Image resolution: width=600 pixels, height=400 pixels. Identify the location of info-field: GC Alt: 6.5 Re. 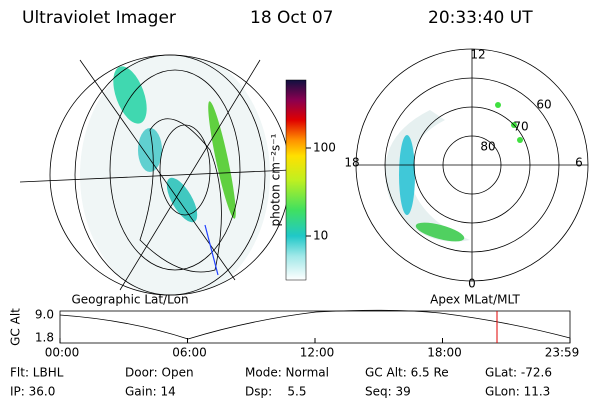
(407, 373).